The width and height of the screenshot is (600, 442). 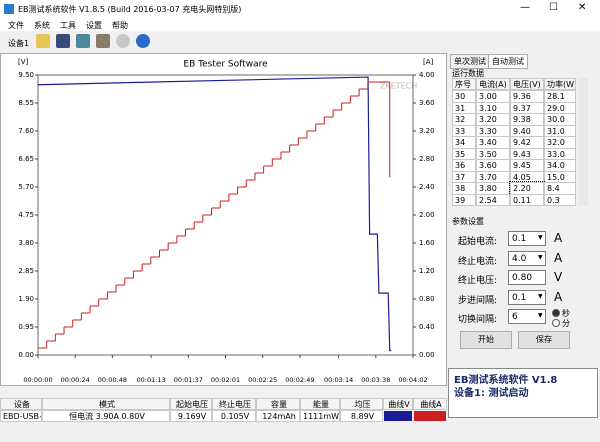 I want to click on y2-tick-label: 1.20, so click(x=427, y=271).